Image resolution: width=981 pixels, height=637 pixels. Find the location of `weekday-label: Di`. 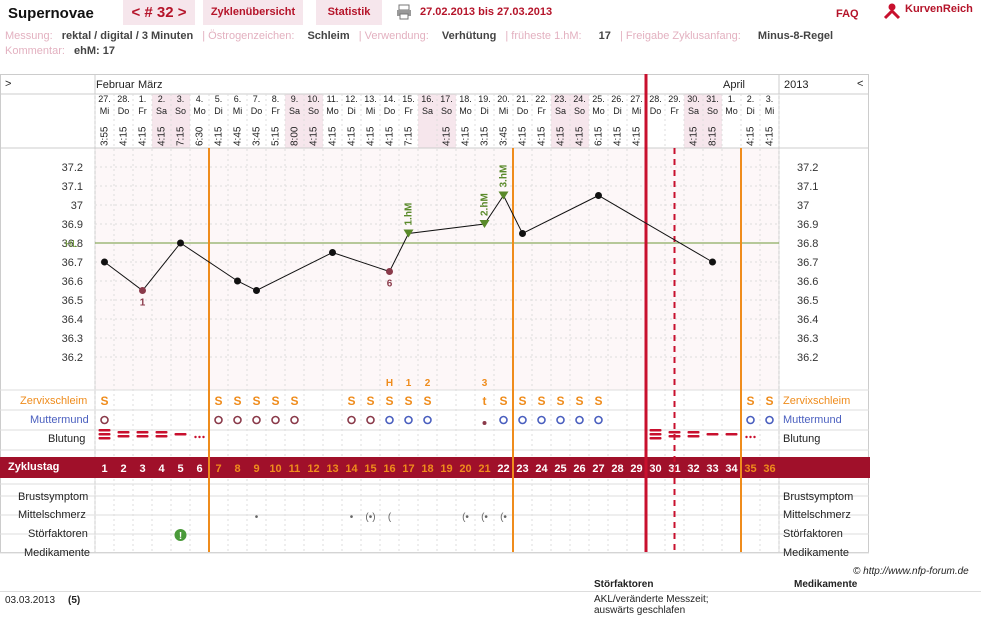

weekday-label: Di is located at coordinates (617, 111).